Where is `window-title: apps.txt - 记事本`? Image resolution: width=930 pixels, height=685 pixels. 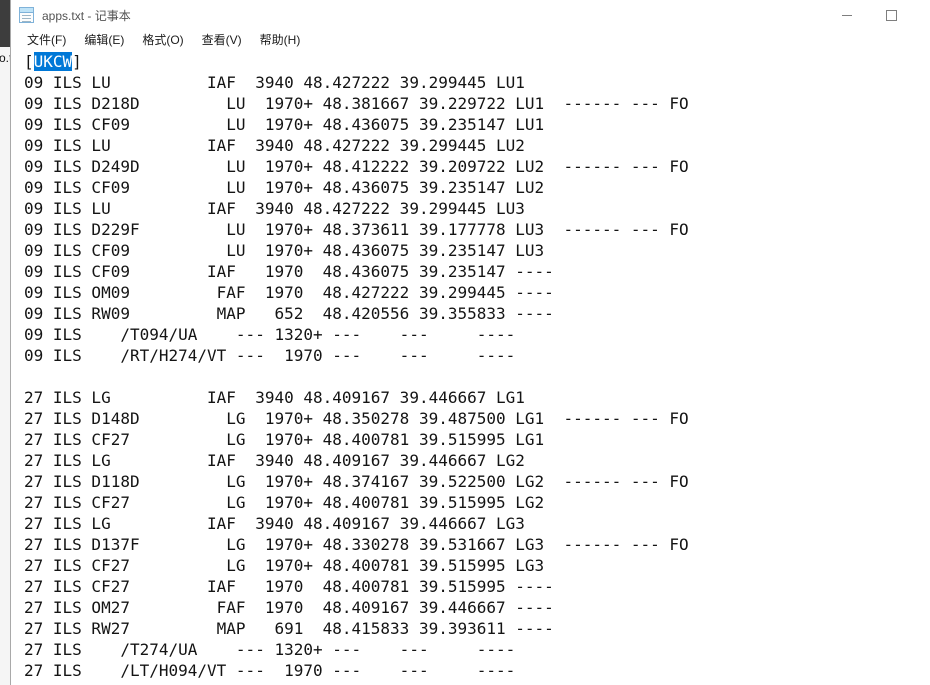
window-title: apps.txt - 记事本 is located at coordinates (86, 15).